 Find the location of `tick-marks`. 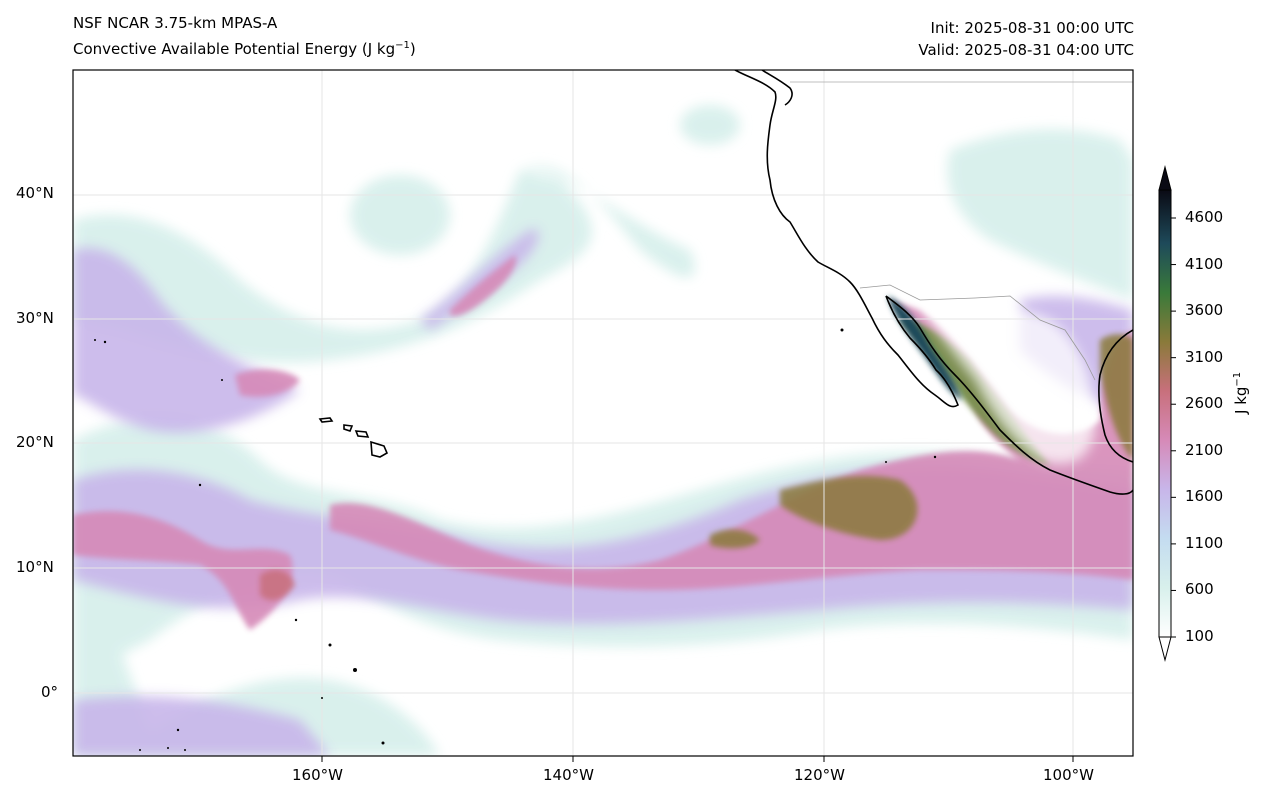

tick-marks is located at coordinates (697, 759).